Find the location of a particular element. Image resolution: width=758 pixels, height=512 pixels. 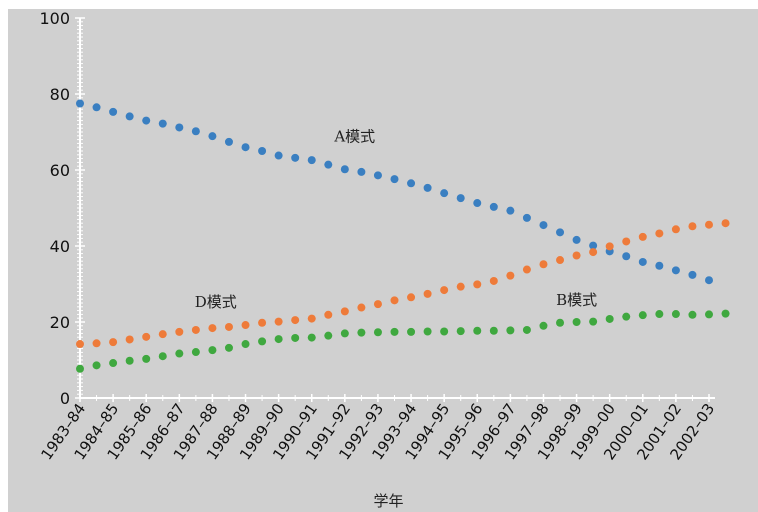

y-tick-label: 40 is located at coordinates (60, 246).